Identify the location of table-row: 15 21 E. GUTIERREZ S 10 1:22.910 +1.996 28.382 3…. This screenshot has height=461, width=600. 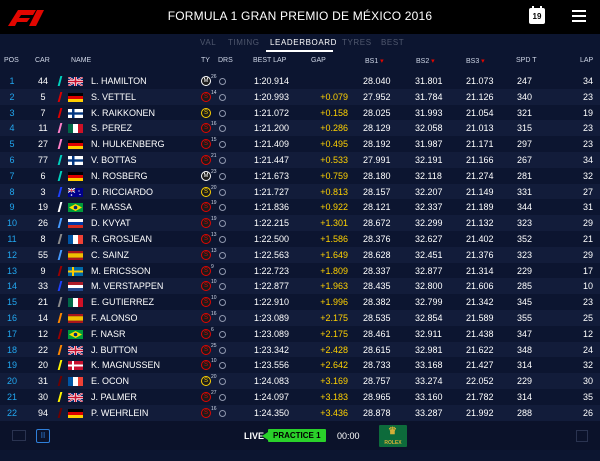
(300, 302).